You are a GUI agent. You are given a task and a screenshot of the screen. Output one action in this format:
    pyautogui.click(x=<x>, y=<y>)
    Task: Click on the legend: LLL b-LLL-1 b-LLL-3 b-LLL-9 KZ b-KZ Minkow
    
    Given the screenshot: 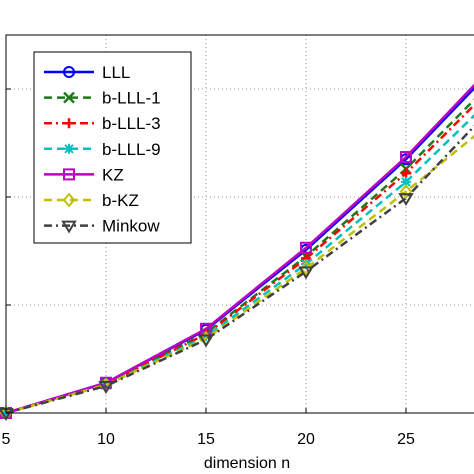 What is the action you would take?
    pyautogui.click(x=112, y=147)
    